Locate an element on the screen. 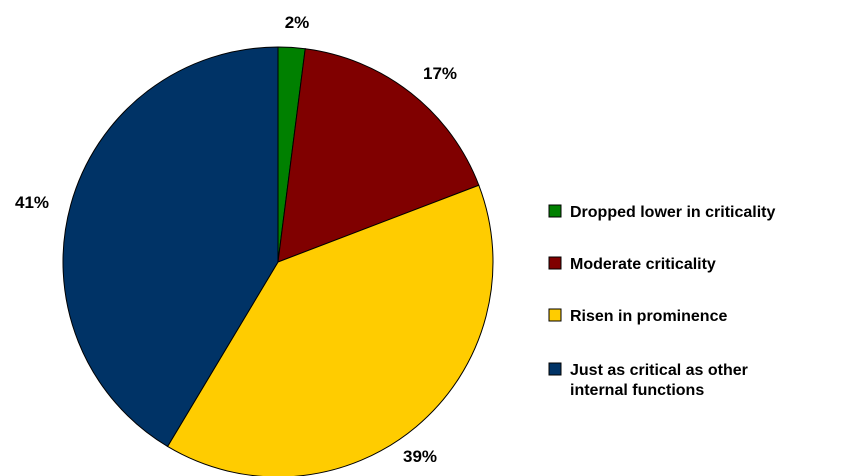  legend-label: Moderate criticality is located at coordinates (643, 264).